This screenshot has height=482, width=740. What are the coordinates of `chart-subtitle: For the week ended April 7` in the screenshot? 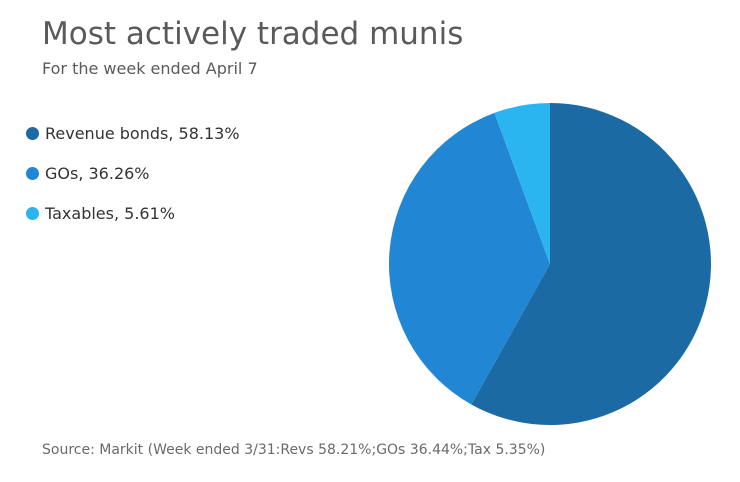 It's located at (150, 68).